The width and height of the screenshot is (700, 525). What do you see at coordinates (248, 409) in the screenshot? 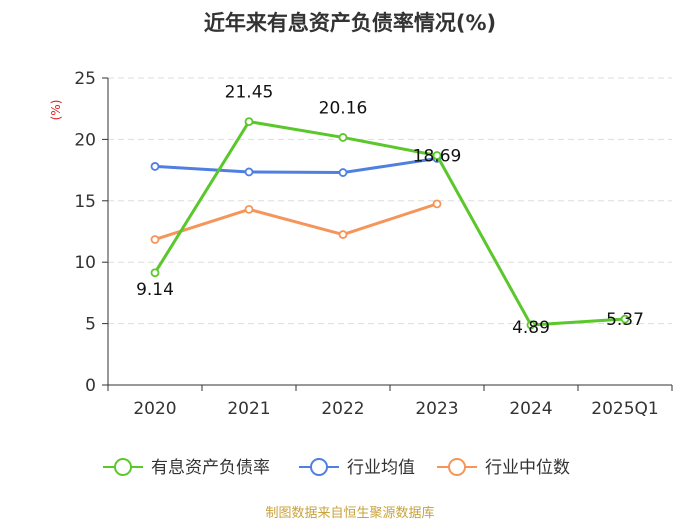
I see `x-tick-label: 2021` at bounding box center [248, 409].